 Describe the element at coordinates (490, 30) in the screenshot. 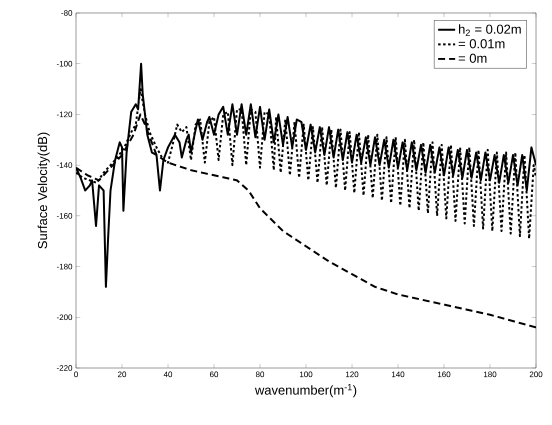

I see `legend-label: h$_{2}$ = 0.02m` at that location.